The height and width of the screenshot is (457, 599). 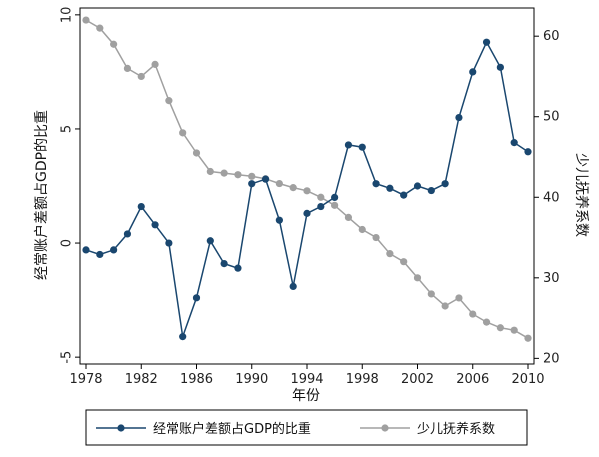 I want to click on legend: 经常账户差额占GDP的比重 少儿抚养系数, so click(x=306, y=427).